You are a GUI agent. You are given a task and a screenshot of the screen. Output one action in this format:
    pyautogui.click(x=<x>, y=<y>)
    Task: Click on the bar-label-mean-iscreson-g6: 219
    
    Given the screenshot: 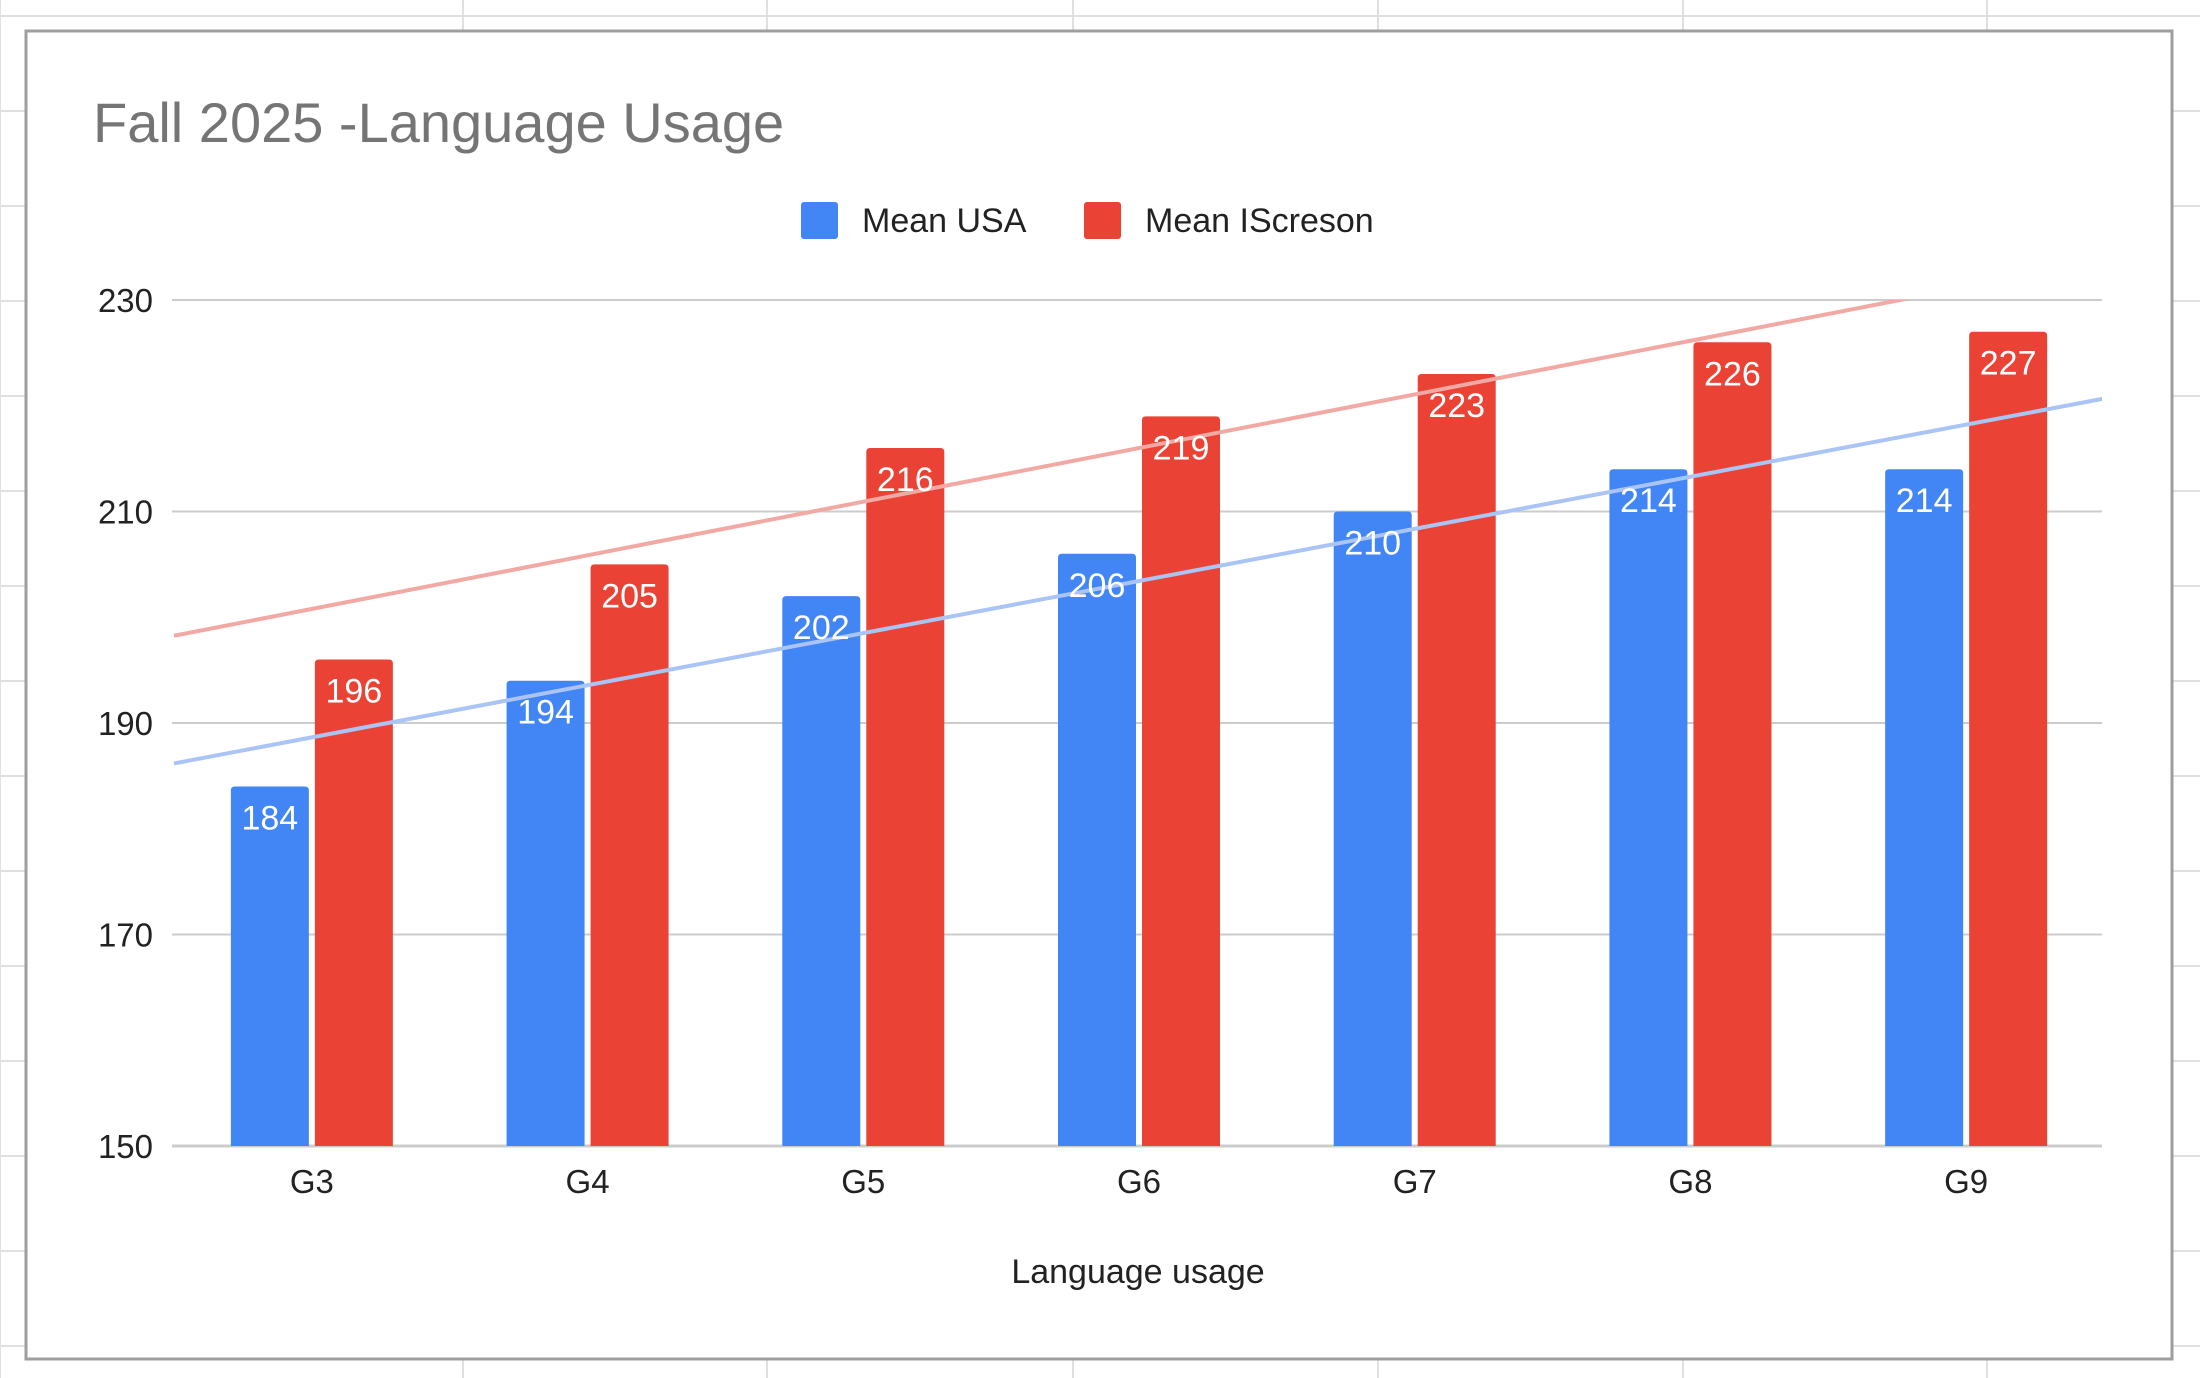 What is the action you would take?
    pyautogui.click(x=1181, y=448)
    